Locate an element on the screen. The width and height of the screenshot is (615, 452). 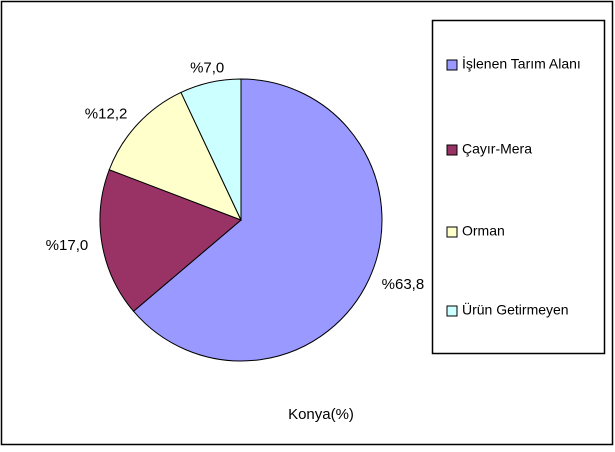
data-label: %7,0 is located at coordinates (207, 68).